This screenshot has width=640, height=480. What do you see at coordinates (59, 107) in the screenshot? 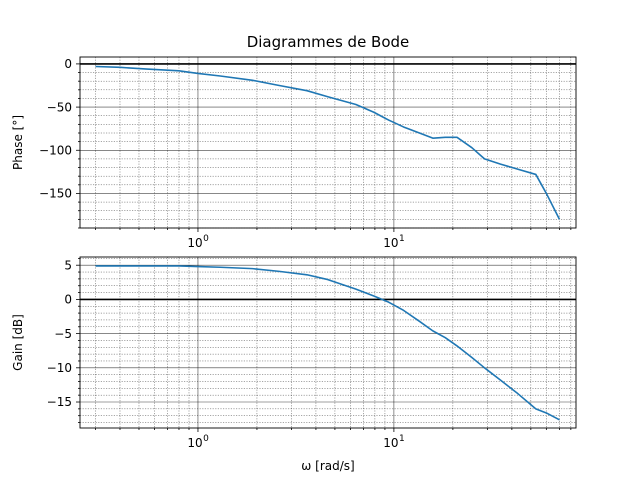
I see `phase-y-tick-label: −50` at bounding box center [59, 107].